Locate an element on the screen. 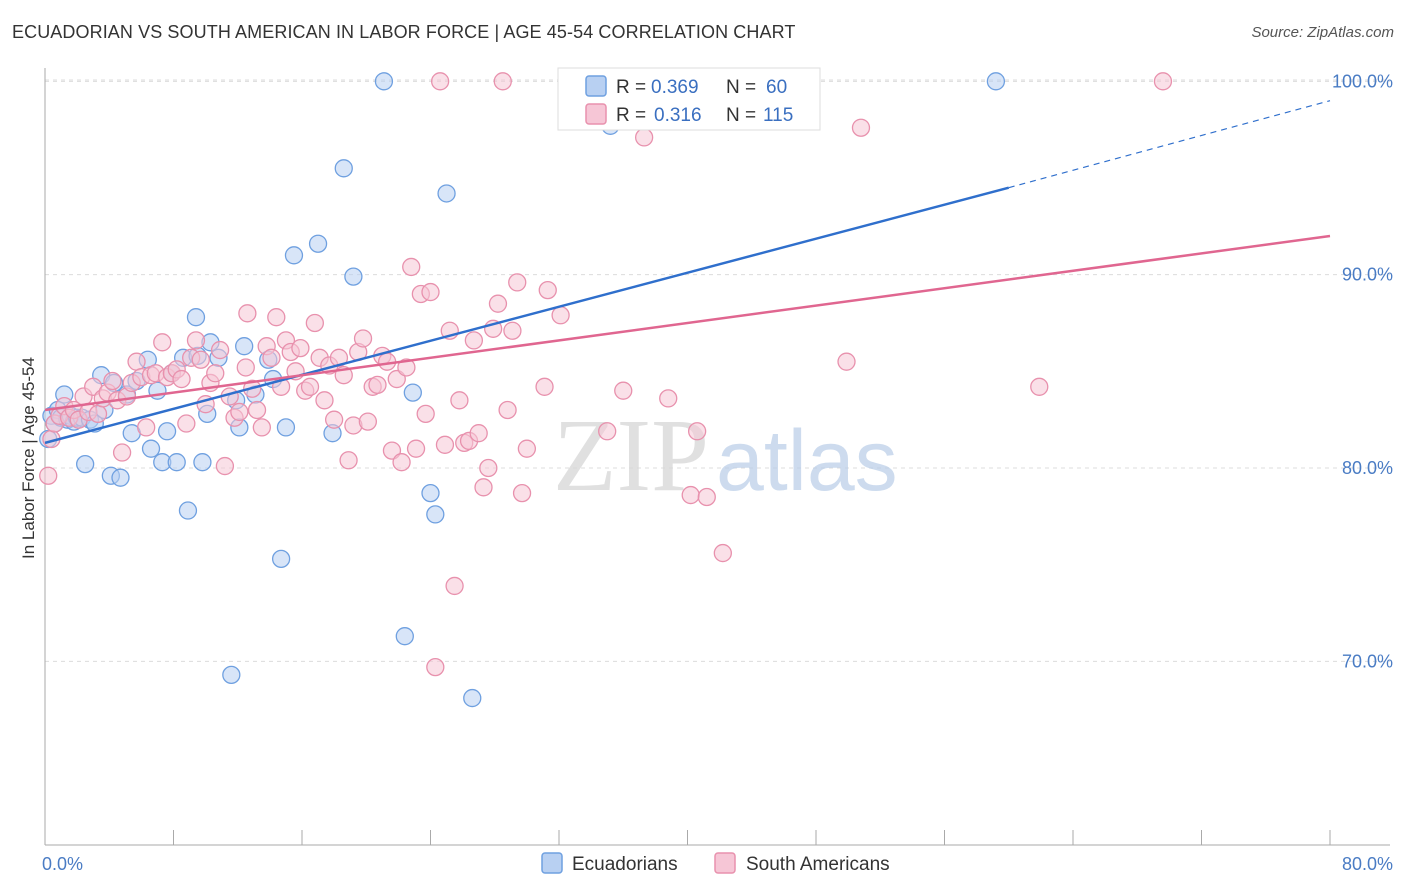 This screenshot has width=1406, height=892. legend-r-label-2: R = is located at coordinates (631, 115).